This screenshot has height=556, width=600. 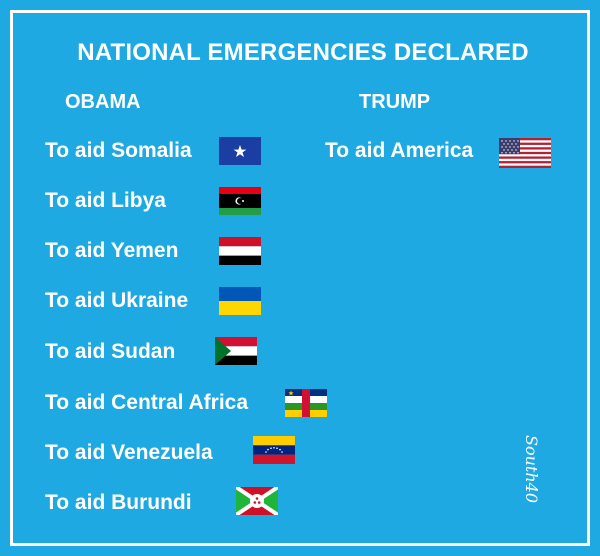 What do you see at coordinates (105, 200) in the screenshot?
I see `list-item-libya: To aid Libya` at bounding box center [105, 200].